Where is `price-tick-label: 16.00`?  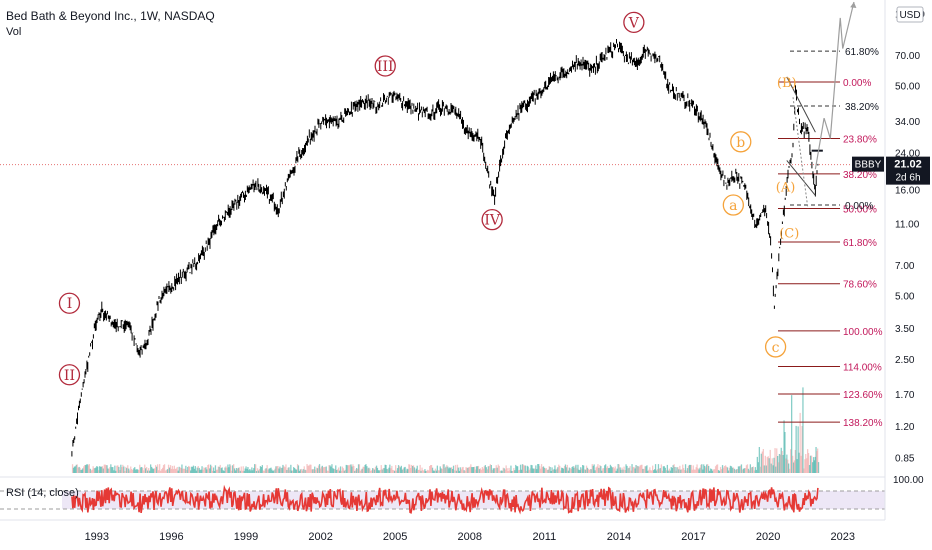
price-tick-label: 16.00 is located at coordinates (907, 191).